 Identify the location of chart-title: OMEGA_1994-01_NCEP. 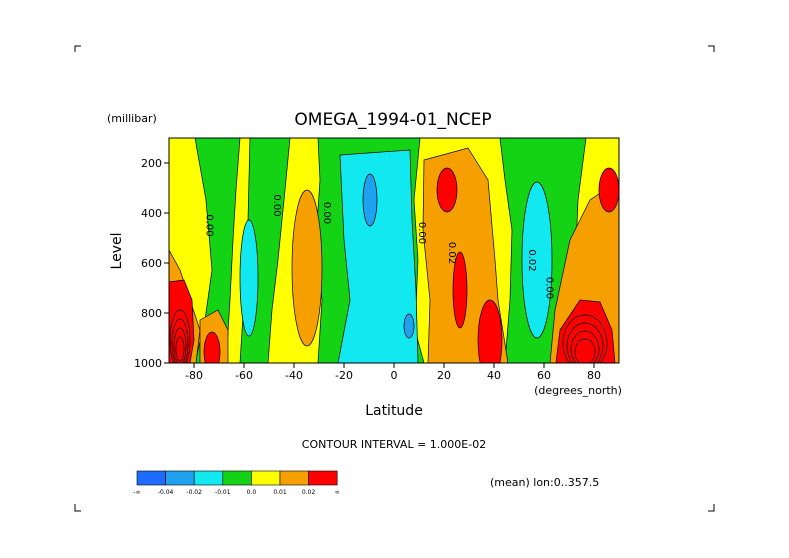
(392, 120).